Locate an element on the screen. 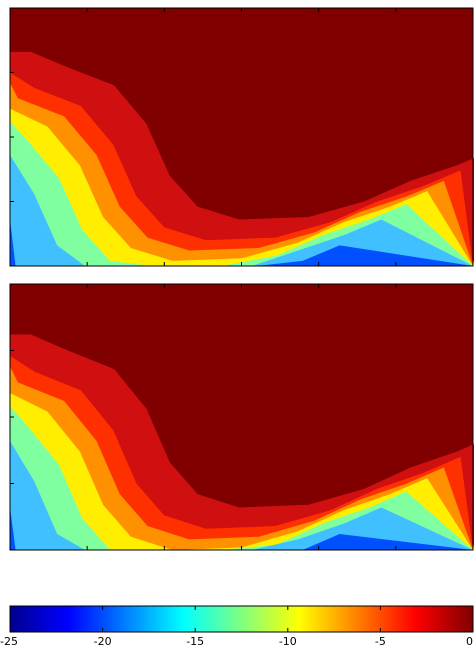  x-tick-label: -5 is located at coordinates (380, 641).